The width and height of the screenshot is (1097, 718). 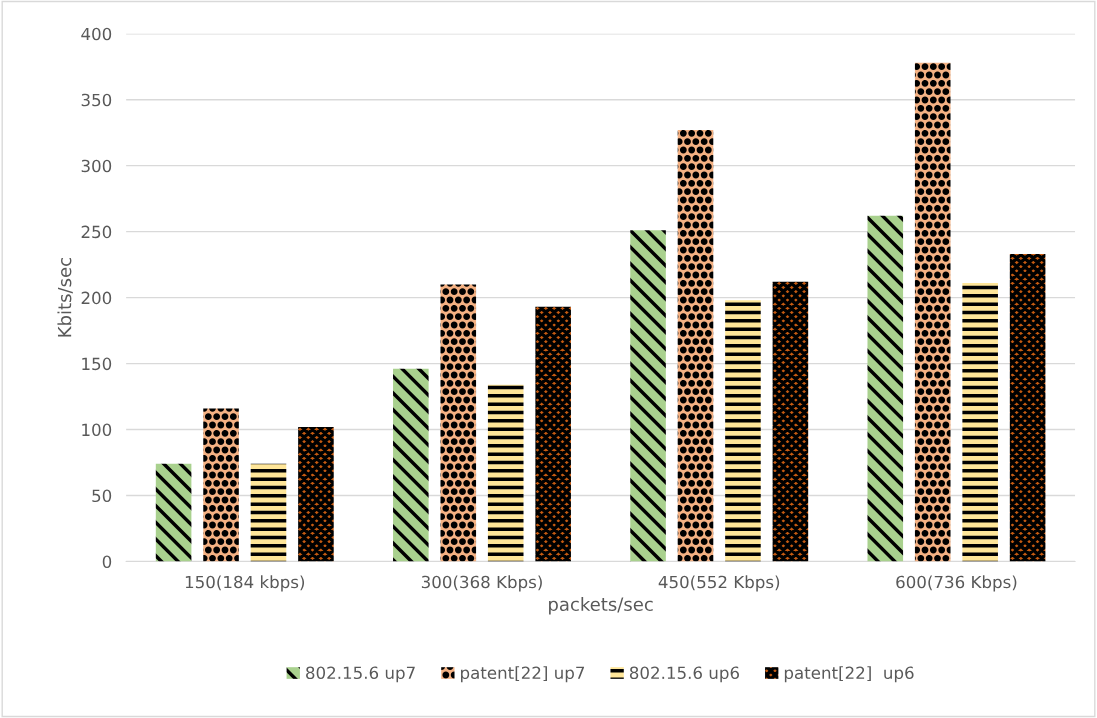 What do you see at coordinates (523, 674) in the screenshot?
I see `legend-label: patent[22] up7` at bounding box center [523, 674].